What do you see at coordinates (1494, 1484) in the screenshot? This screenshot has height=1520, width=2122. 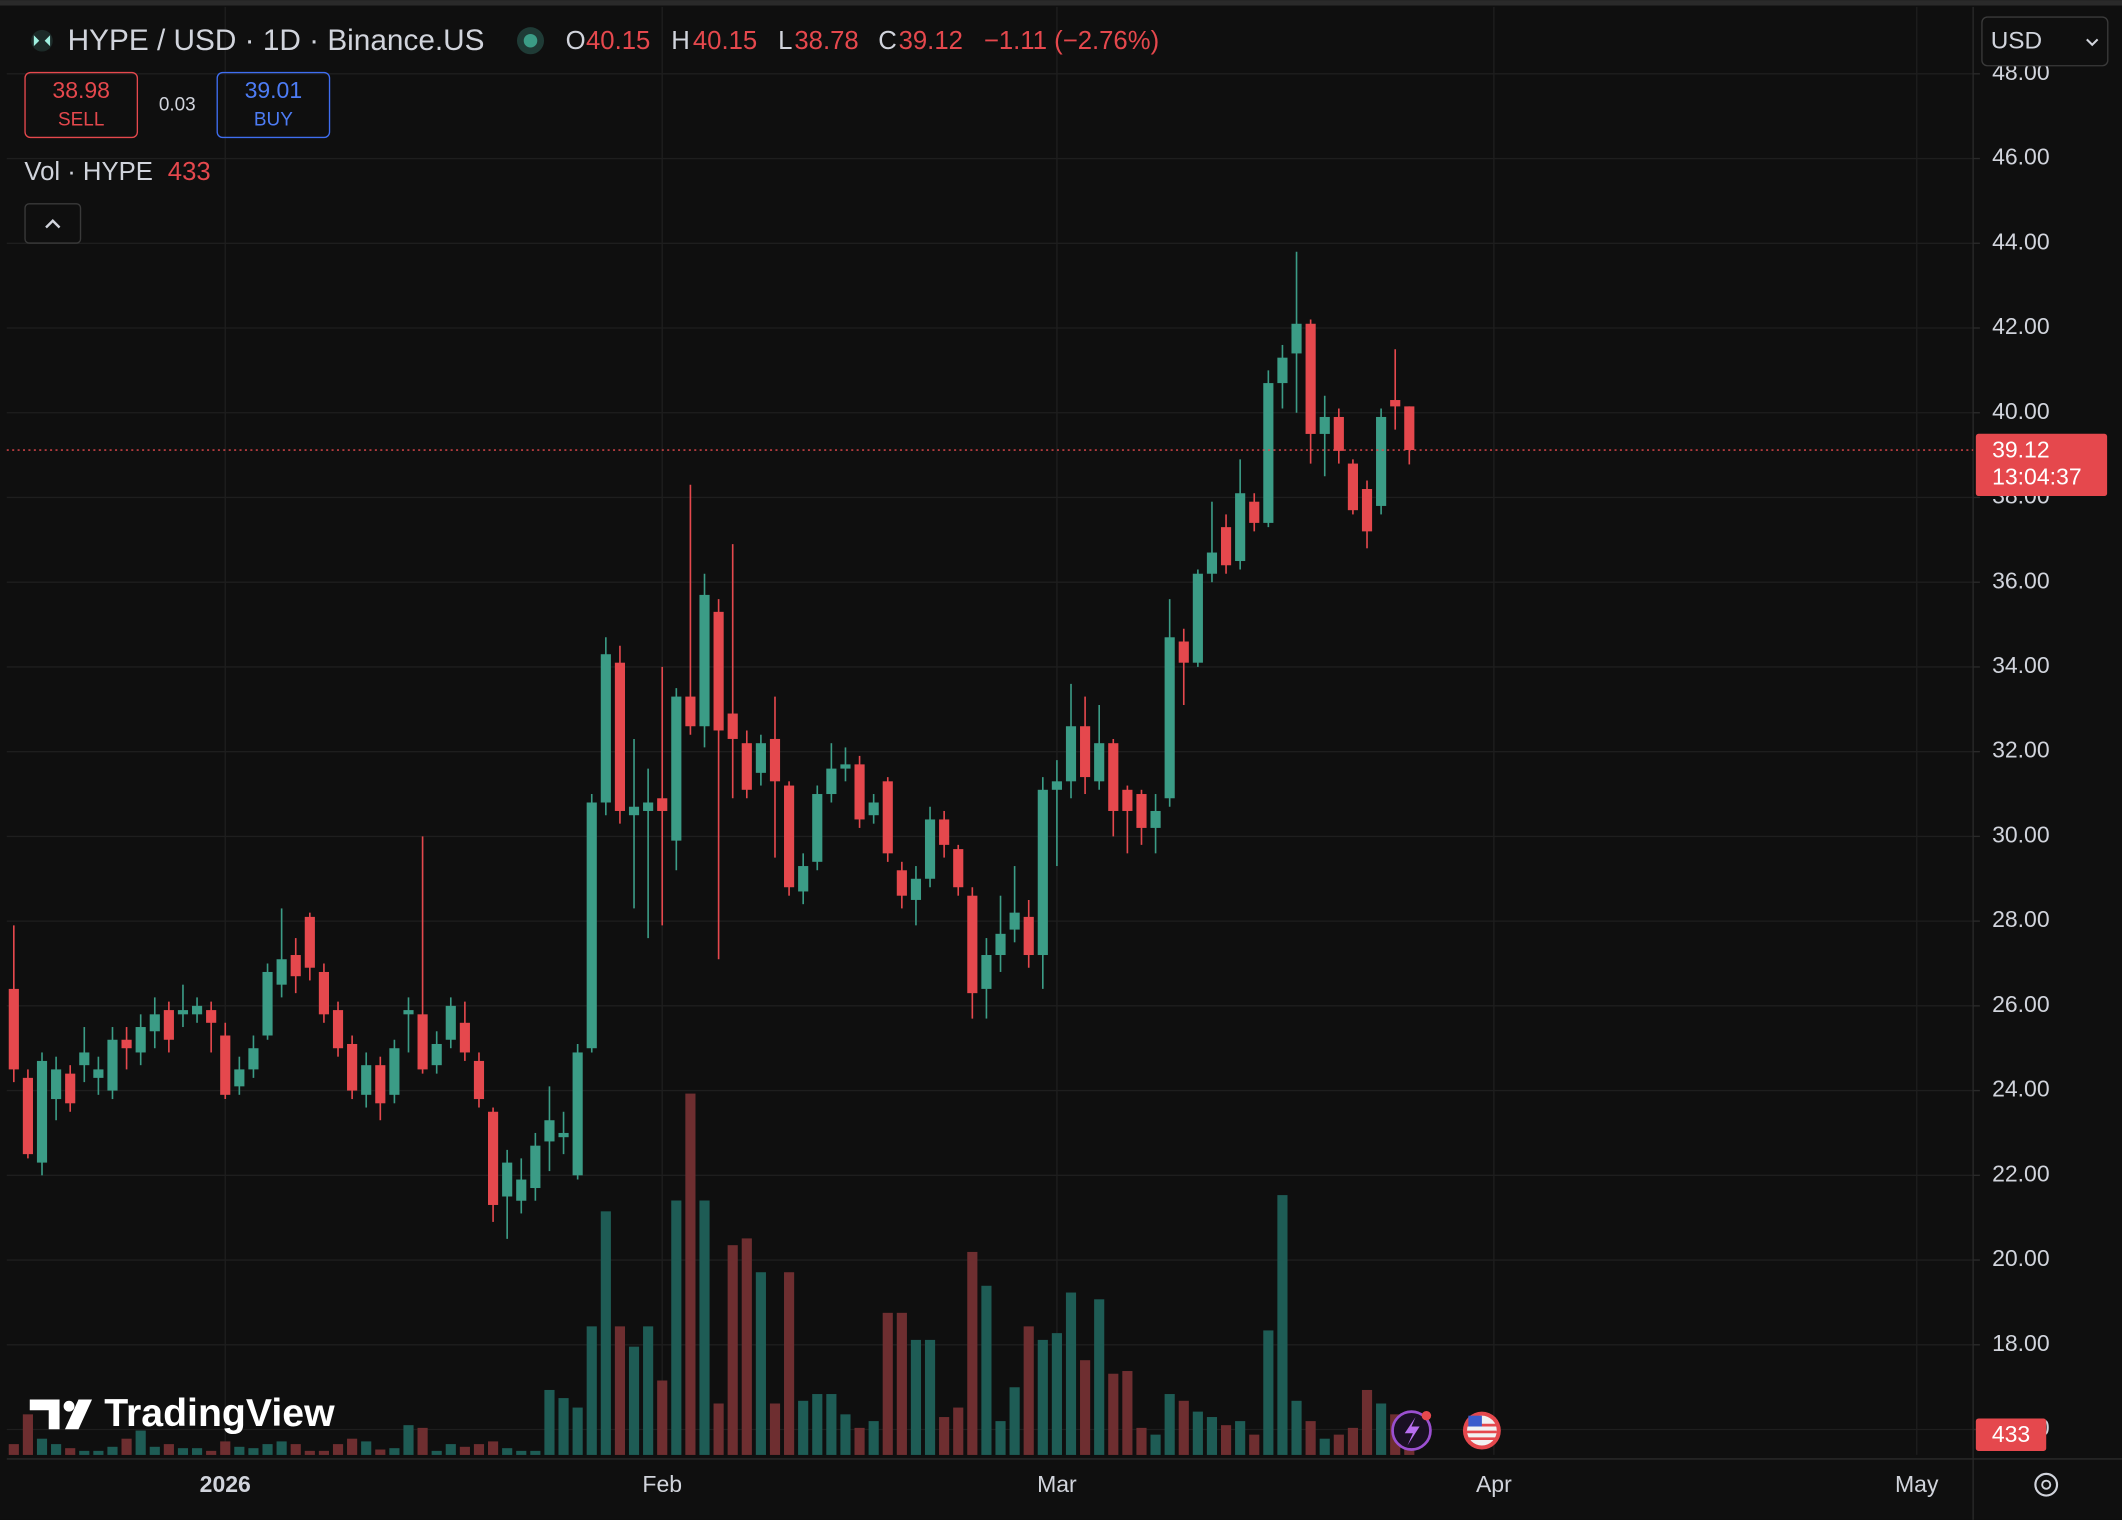 I see `x-tick-label: Apr` at bounding box center [1494, 1484].